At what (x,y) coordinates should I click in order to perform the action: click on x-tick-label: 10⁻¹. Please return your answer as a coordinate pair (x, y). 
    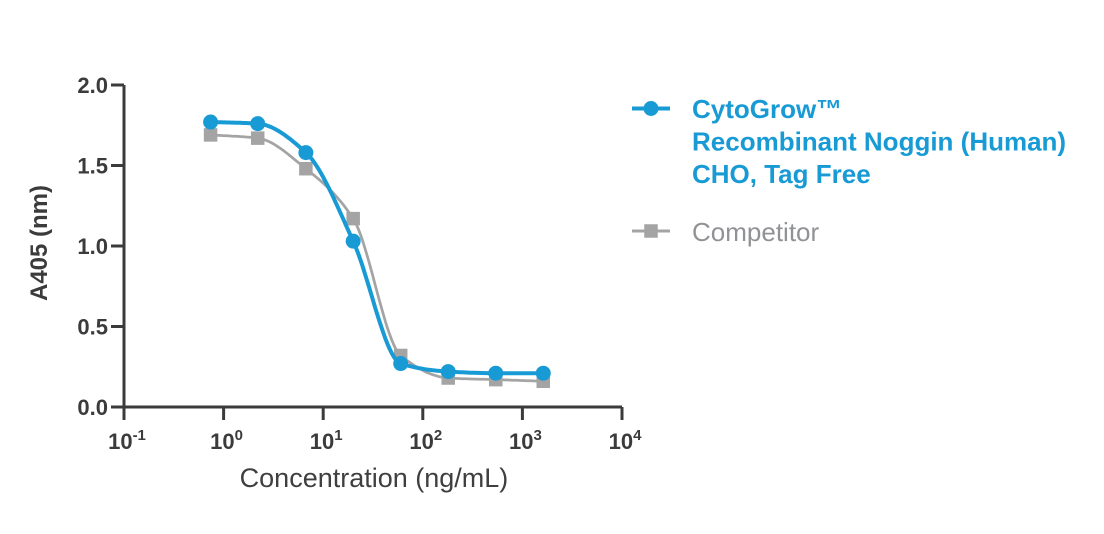
    Looking at the image, I should click on (127, 440).